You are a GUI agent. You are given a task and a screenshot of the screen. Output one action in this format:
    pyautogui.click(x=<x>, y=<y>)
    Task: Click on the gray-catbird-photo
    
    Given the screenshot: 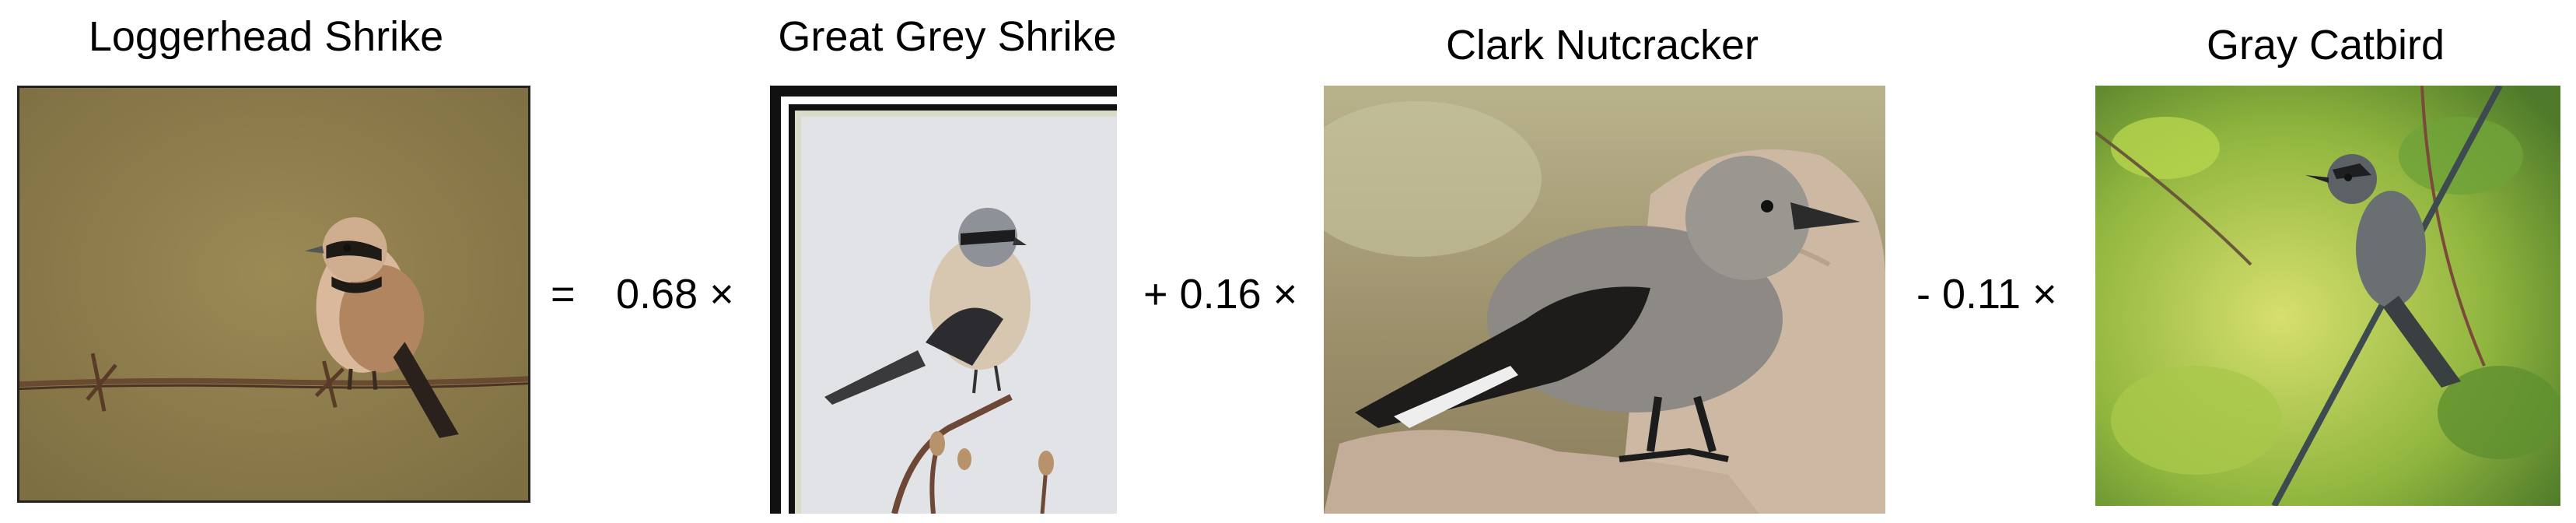 What is the action you would take?
    pyautogui.click(x=2327, y=296)
    